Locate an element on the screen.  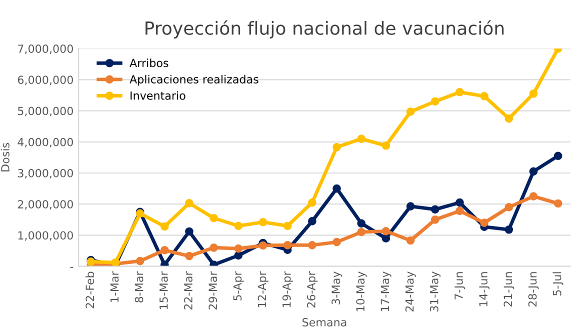
y-tick-label: 4,000,000 is located at coordinates (45, 143).